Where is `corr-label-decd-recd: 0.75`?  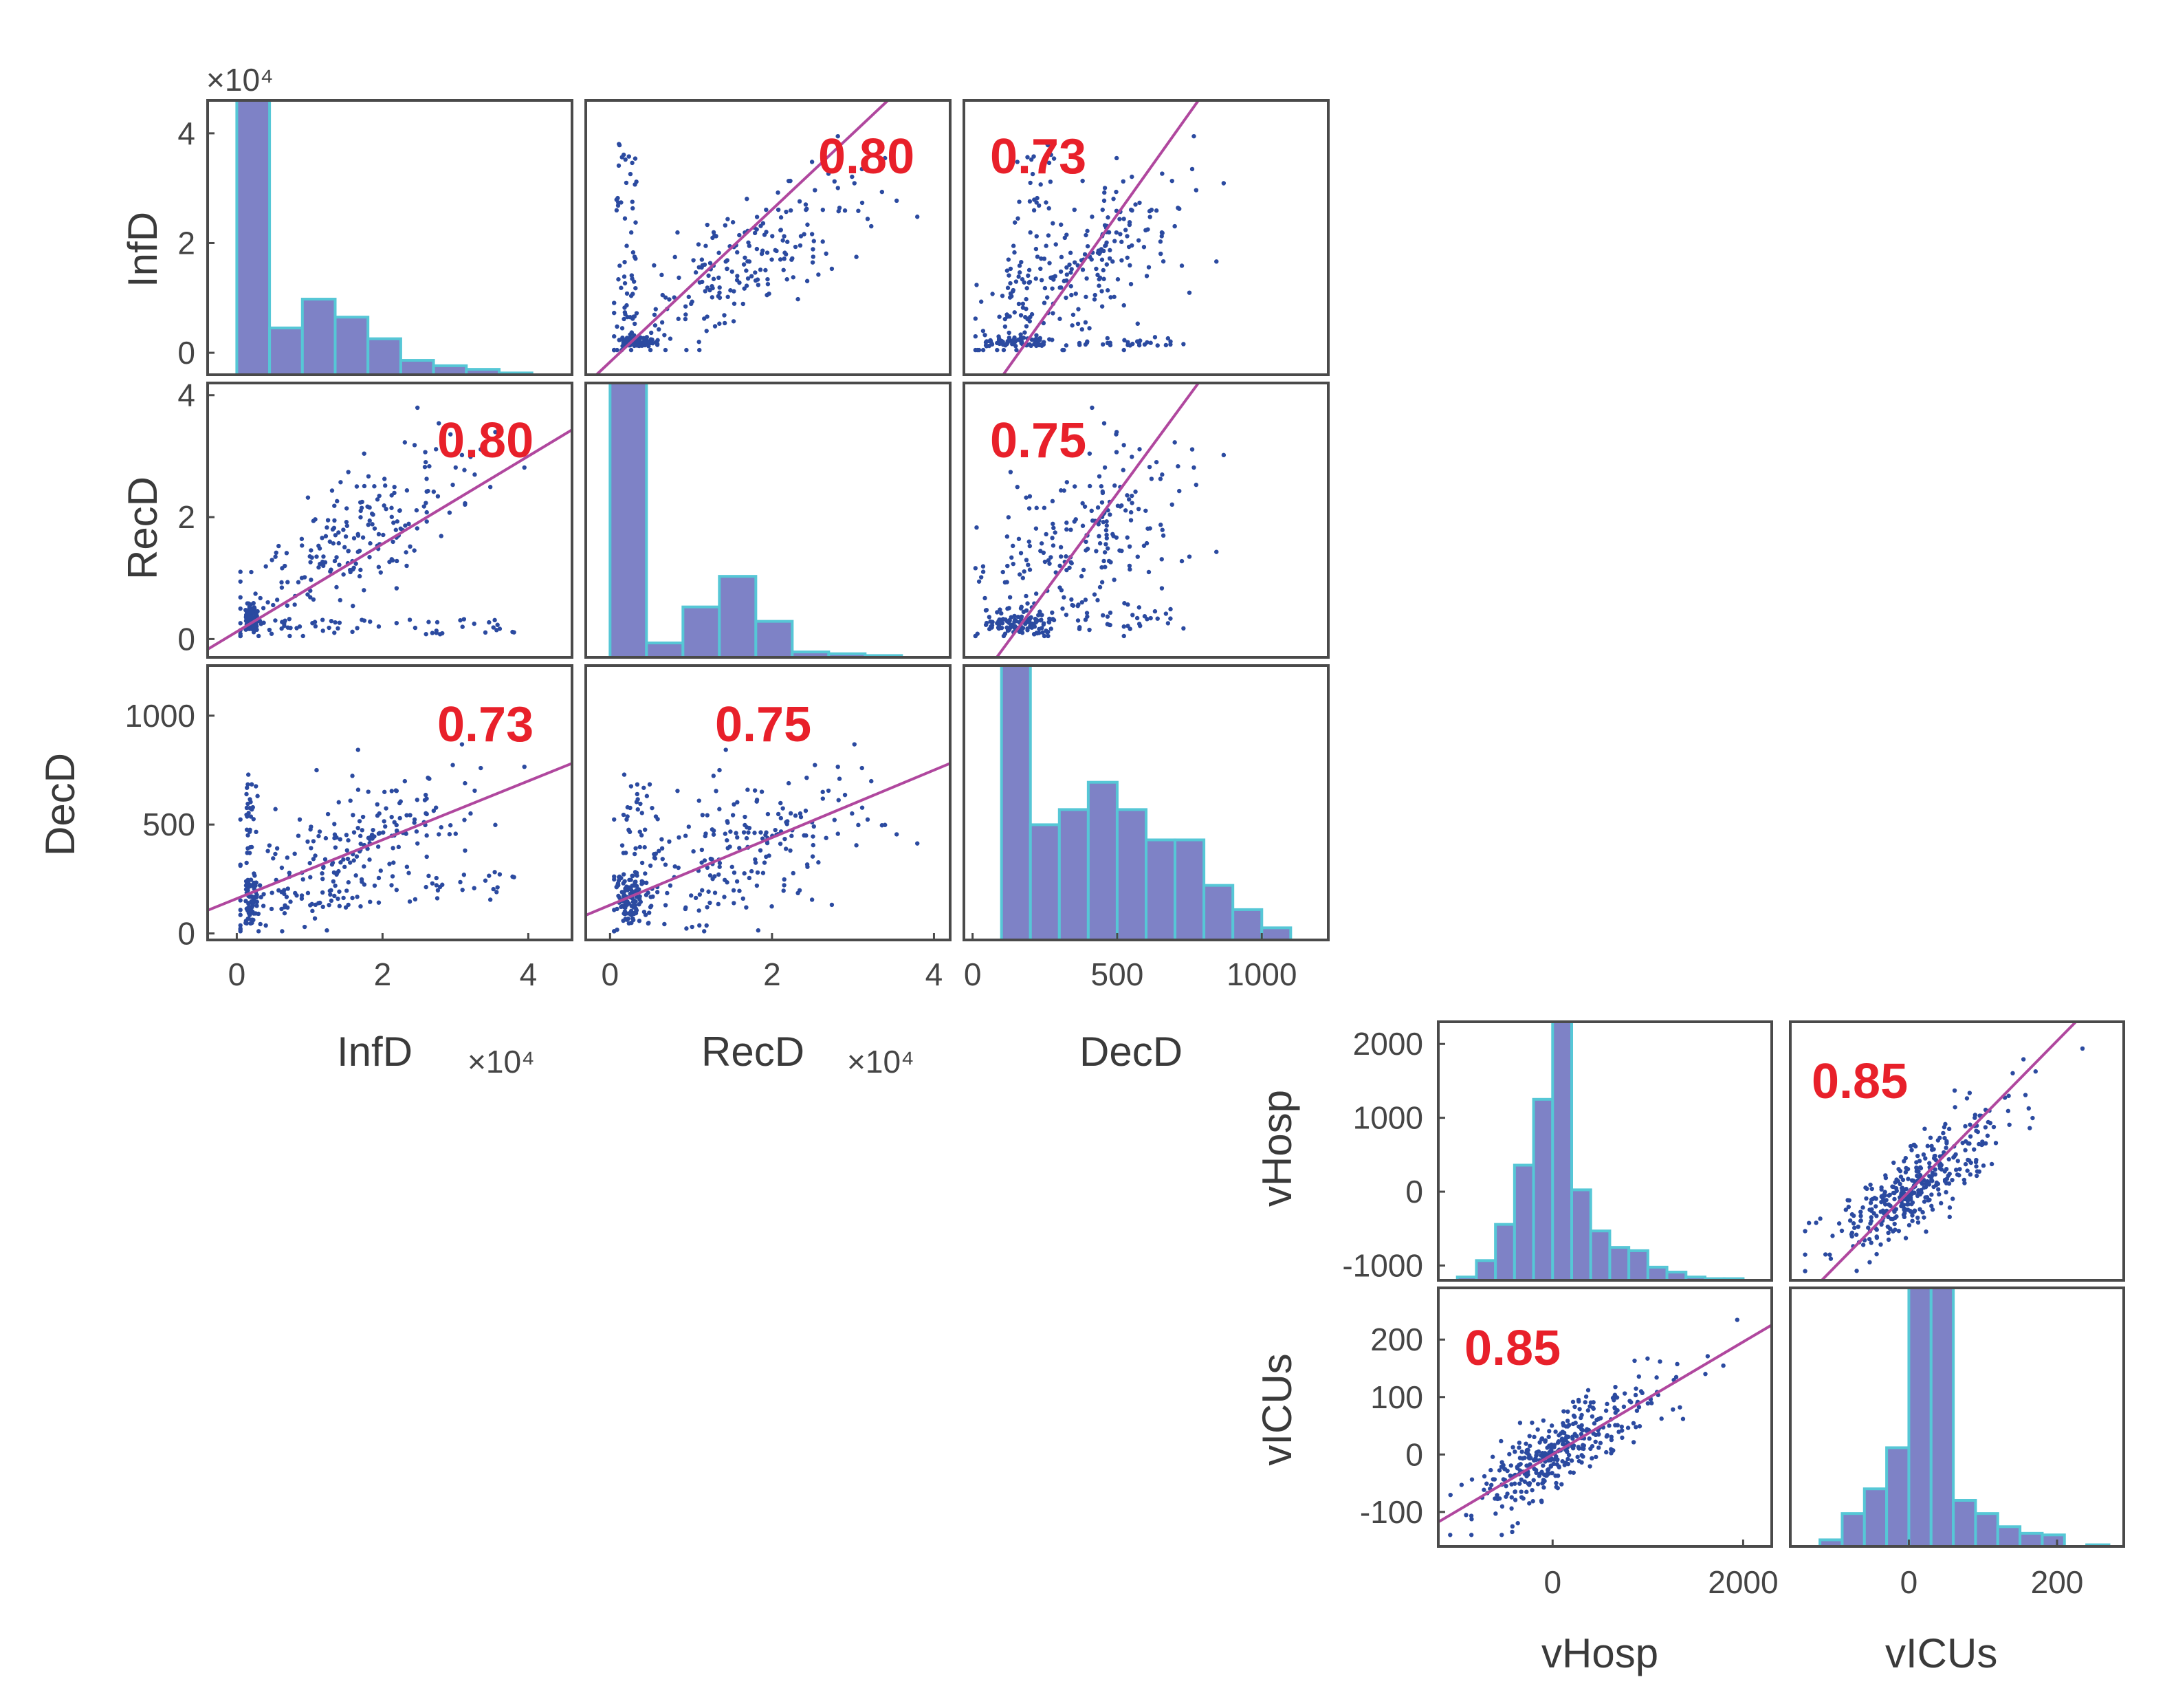 corr-label-decd-recd: 0.75 is located at coordinates (763, 724).